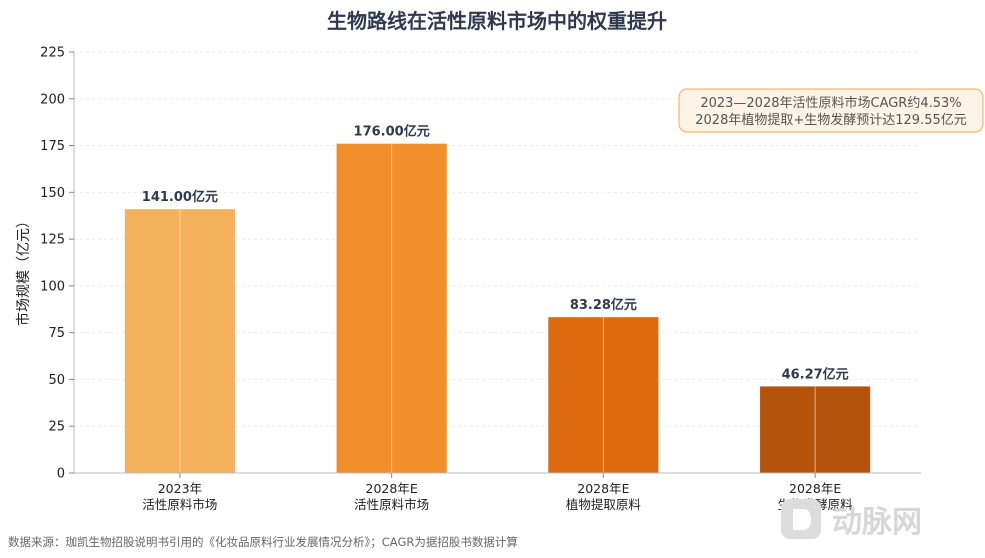 The image size is (985, 558). I want to click on y-tick-label: 175, so click(52, 146).